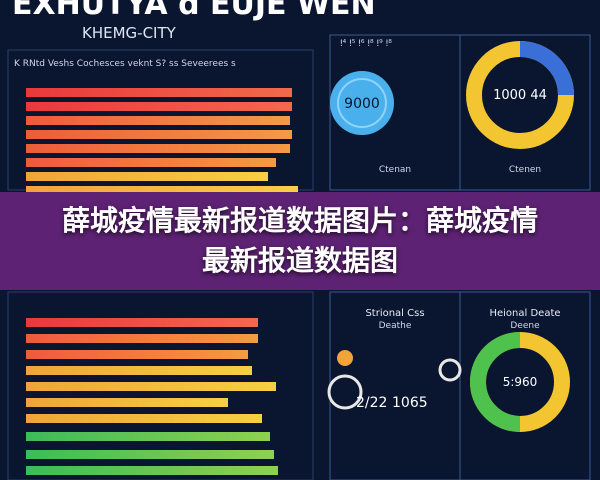  What do you see at coordinates (345, 358) in the screenshot?
I see `dot` at bounding box center [345, 358].